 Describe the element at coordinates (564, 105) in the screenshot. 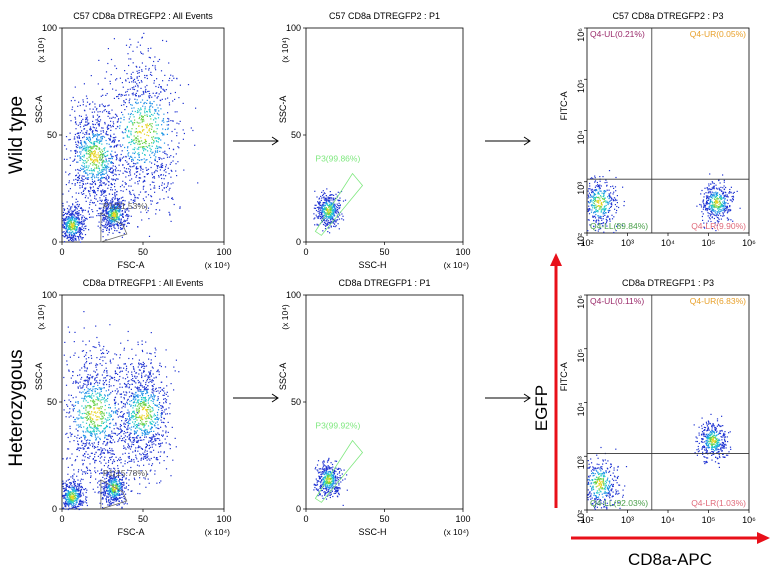

I see `y-axis-label: FITC-A` at that location.